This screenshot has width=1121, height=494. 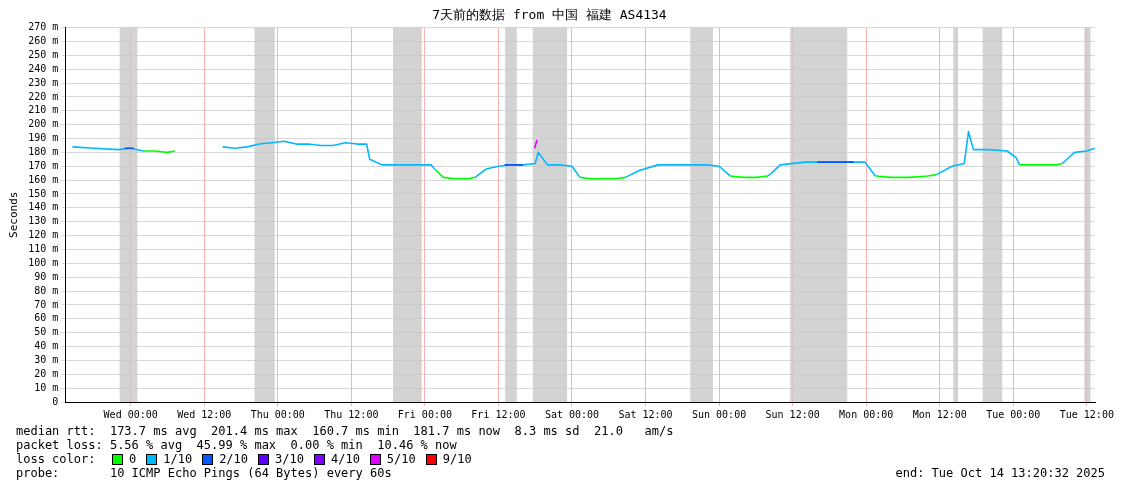 I want to click on y-axis-title: Seconds, so click(x=14, y=214).